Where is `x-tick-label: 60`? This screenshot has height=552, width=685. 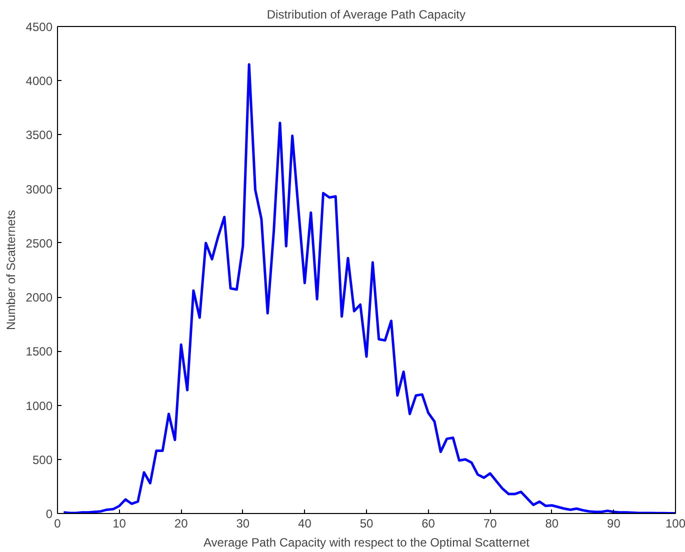 x-tick-label: 60 is located at coordinates (429, 523).